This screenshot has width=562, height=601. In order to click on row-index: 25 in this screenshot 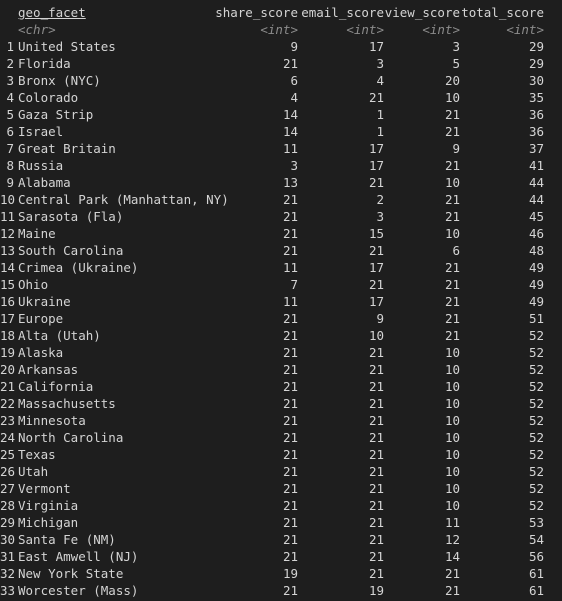, I will do `click(8, 454)`.